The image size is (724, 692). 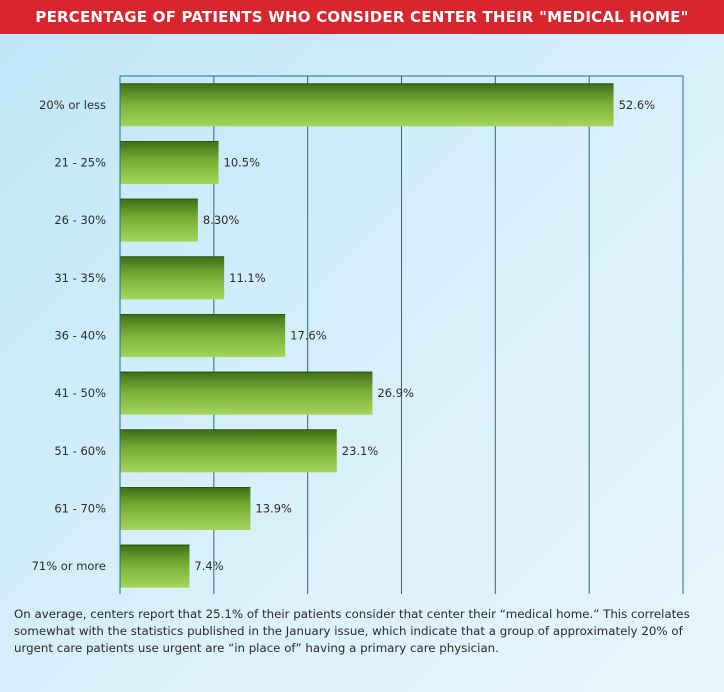 What do you see at coordinates (273, 509) in the screenshot?
I see `value-label: 13.9%` at bounding box center [273, 509].